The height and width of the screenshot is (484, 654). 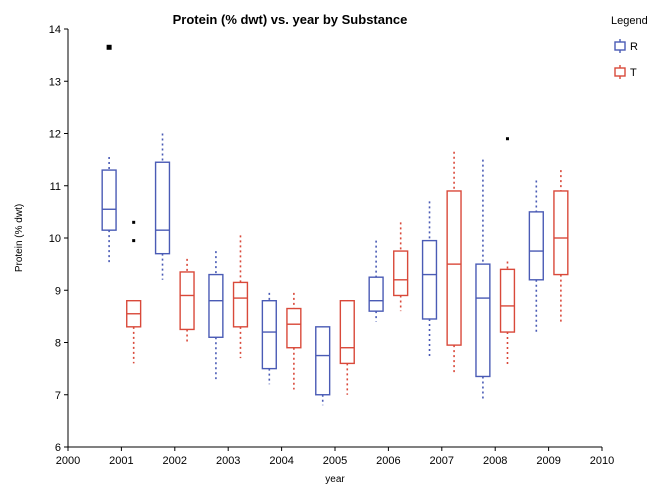 I want to click on x-tick-label: 2007, so click(x=442, y=461).